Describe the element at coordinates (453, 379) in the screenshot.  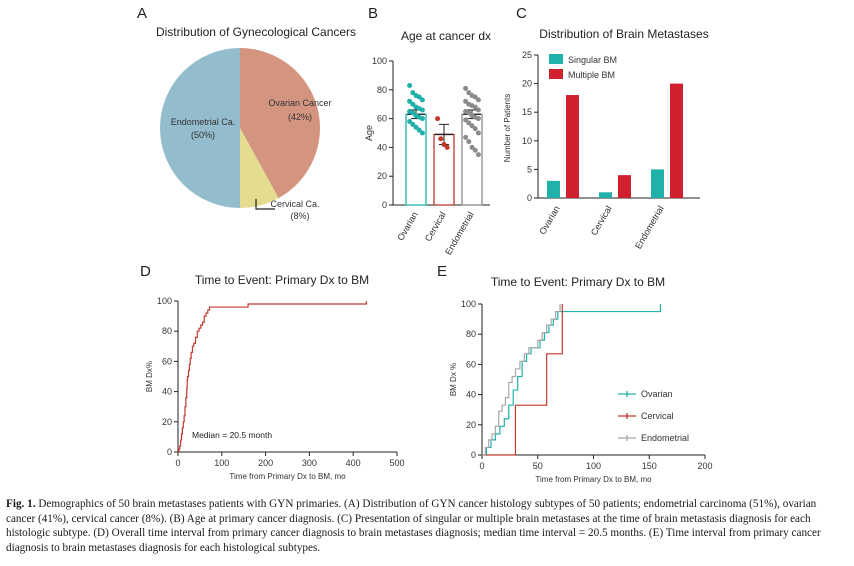
I see `e-y-label: BM Dx %` at that location.